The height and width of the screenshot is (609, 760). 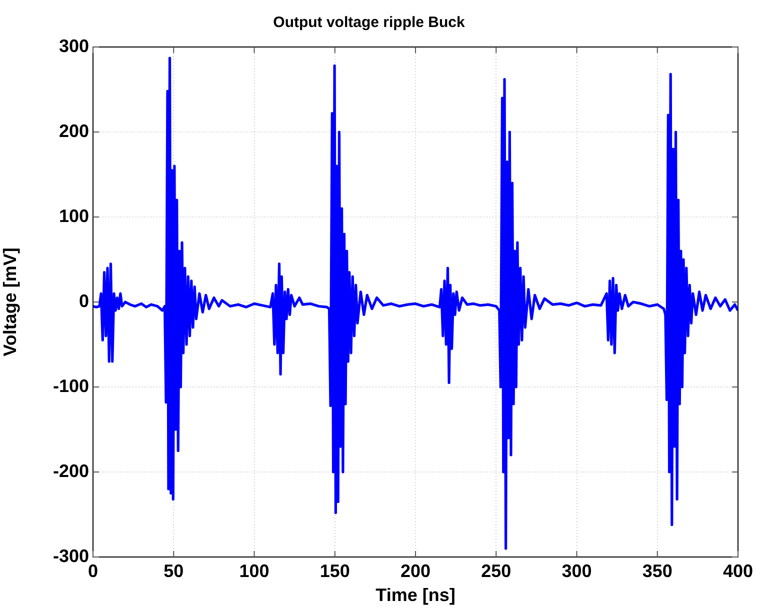 I want to click on y-tick-label: -300, so click(x=70, y=556).